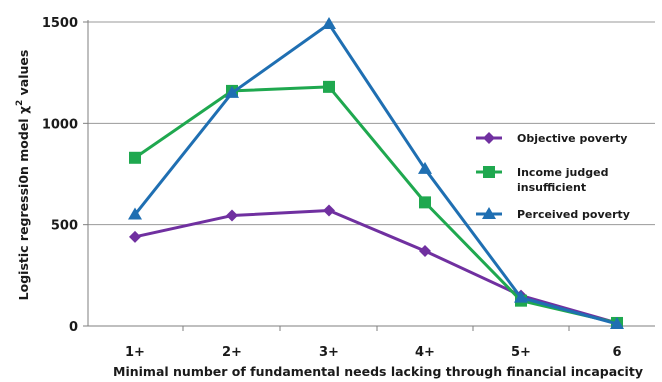  Describe the element at coordinates (60, 175) in the screenshot. I see `y-tick-labels: 0 500 1000 1500` at that location.